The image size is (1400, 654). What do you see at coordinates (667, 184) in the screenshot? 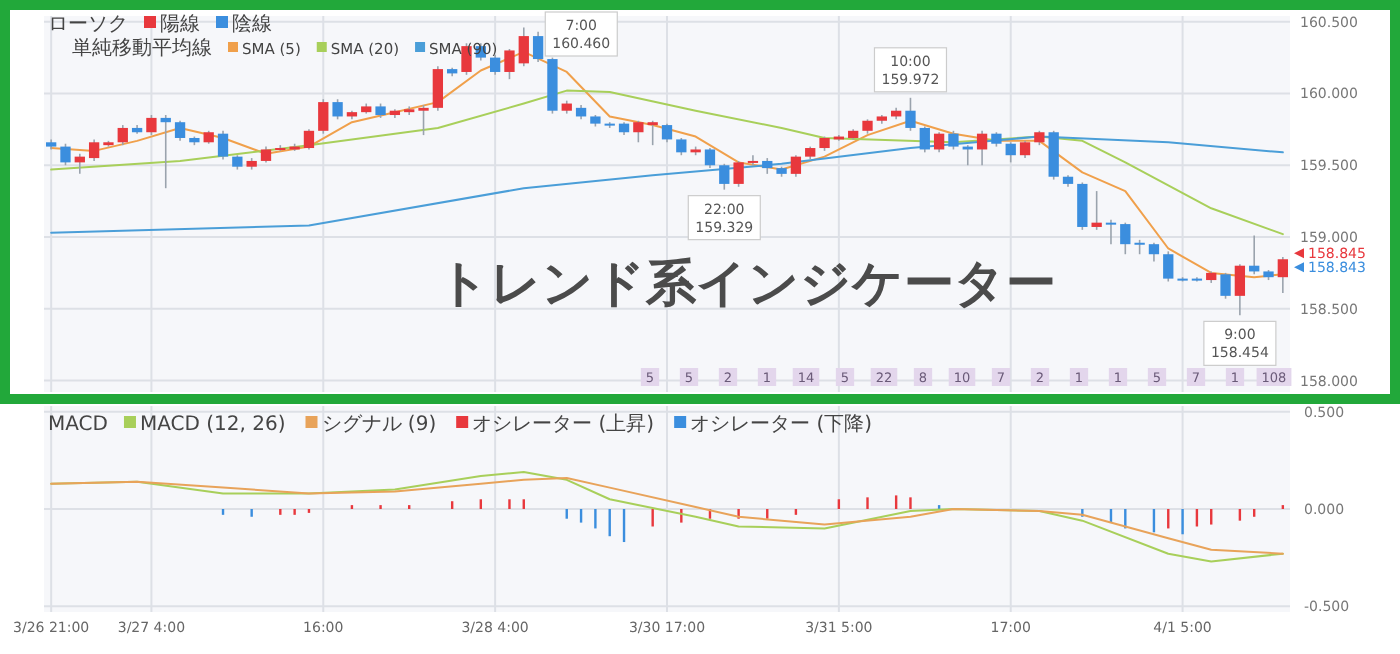
I see `line-series` at bounding box center [667, 184].